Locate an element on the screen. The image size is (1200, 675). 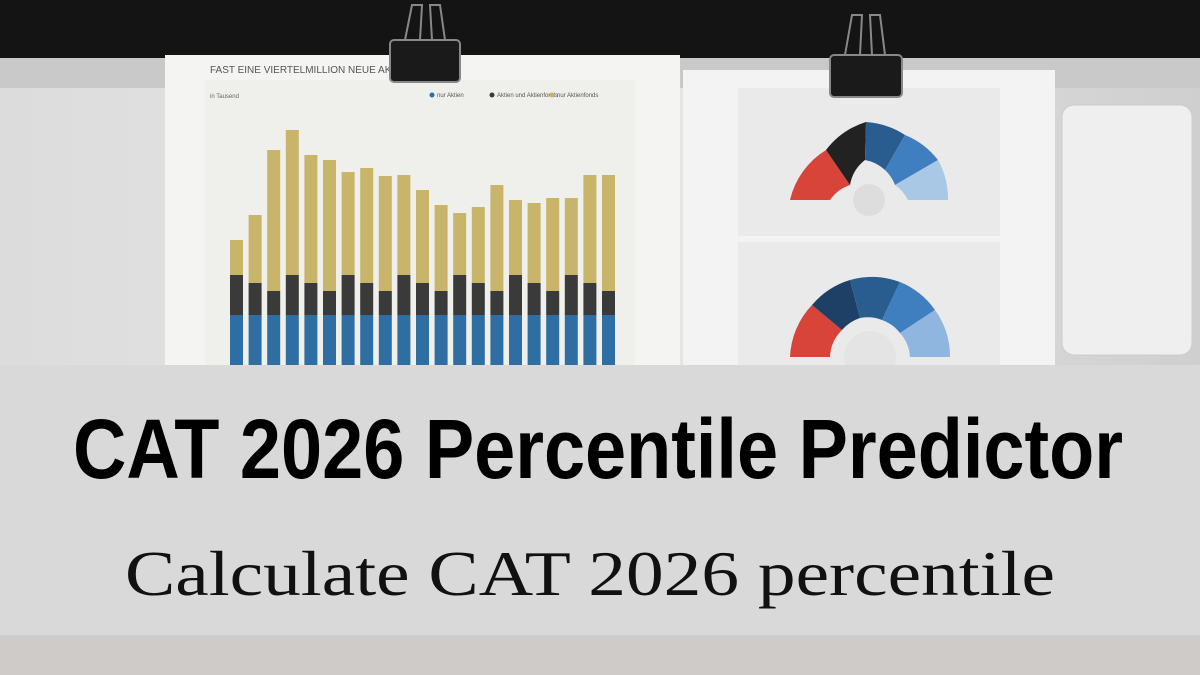
semi-donut-top is located at coordinates (869, 169).